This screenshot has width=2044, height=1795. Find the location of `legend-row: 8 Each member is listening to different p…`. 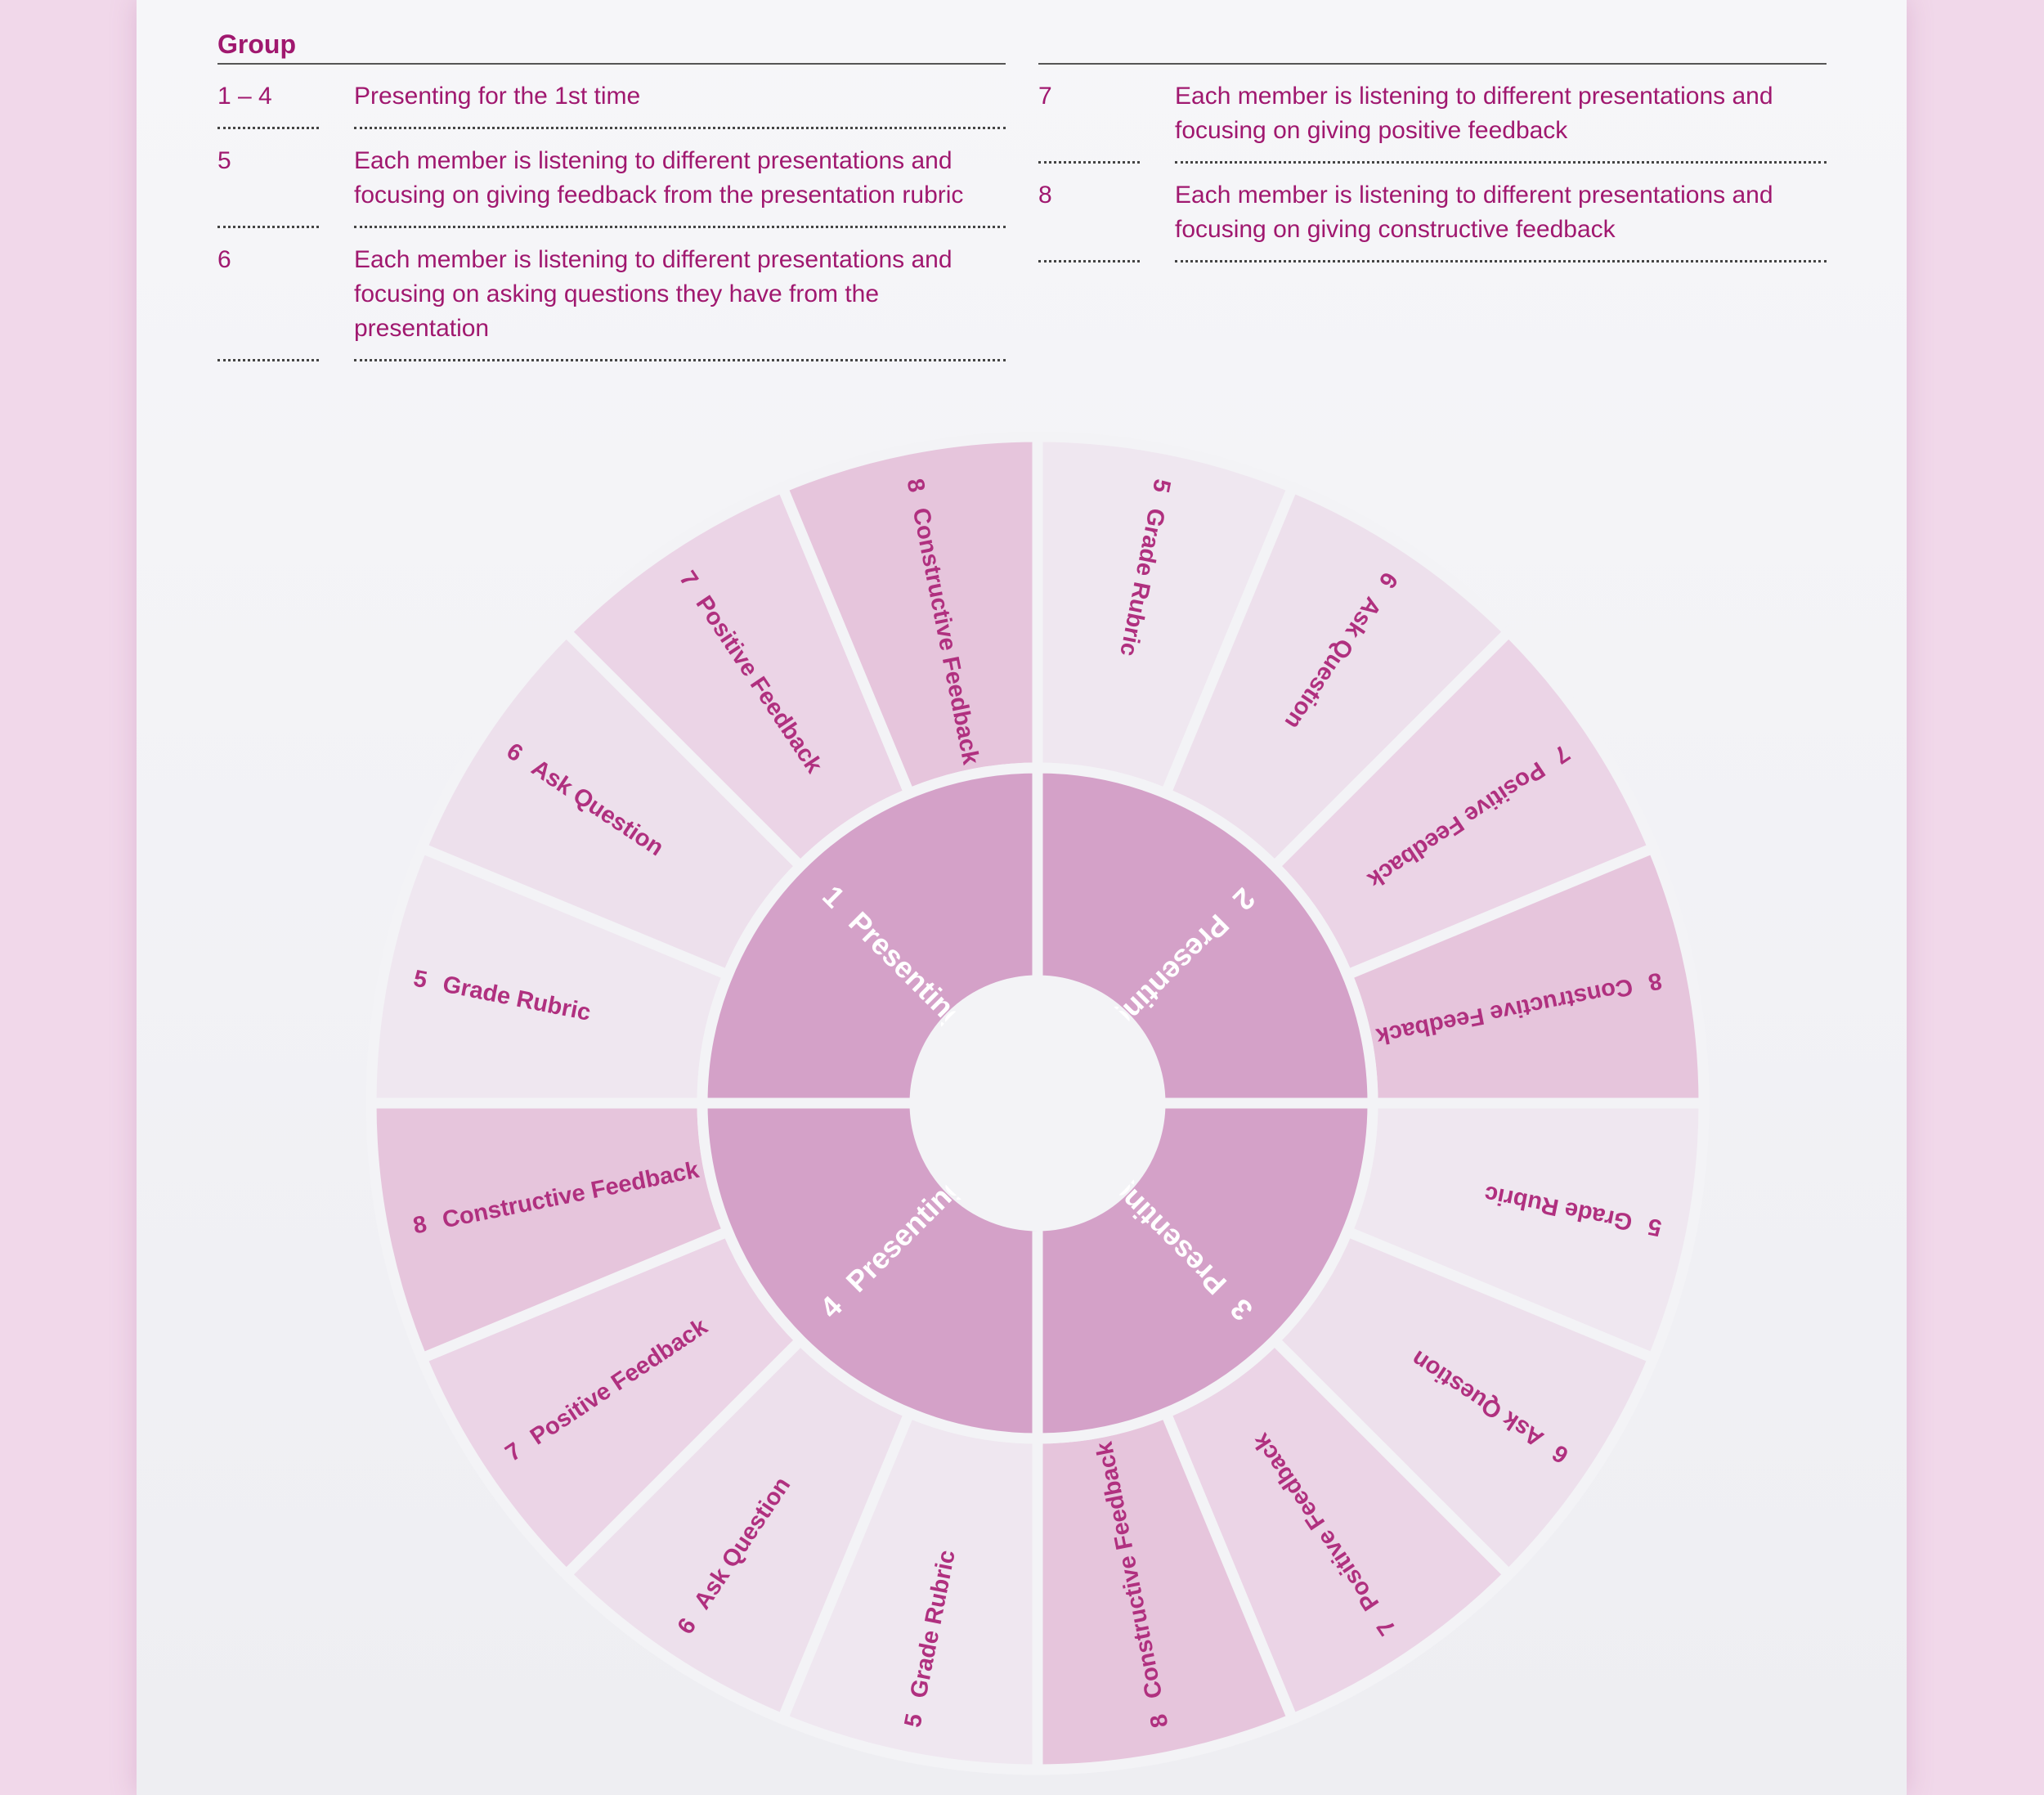

legend-row: 8 Each member is listening to different p… is located at coordinates (1433, 213).